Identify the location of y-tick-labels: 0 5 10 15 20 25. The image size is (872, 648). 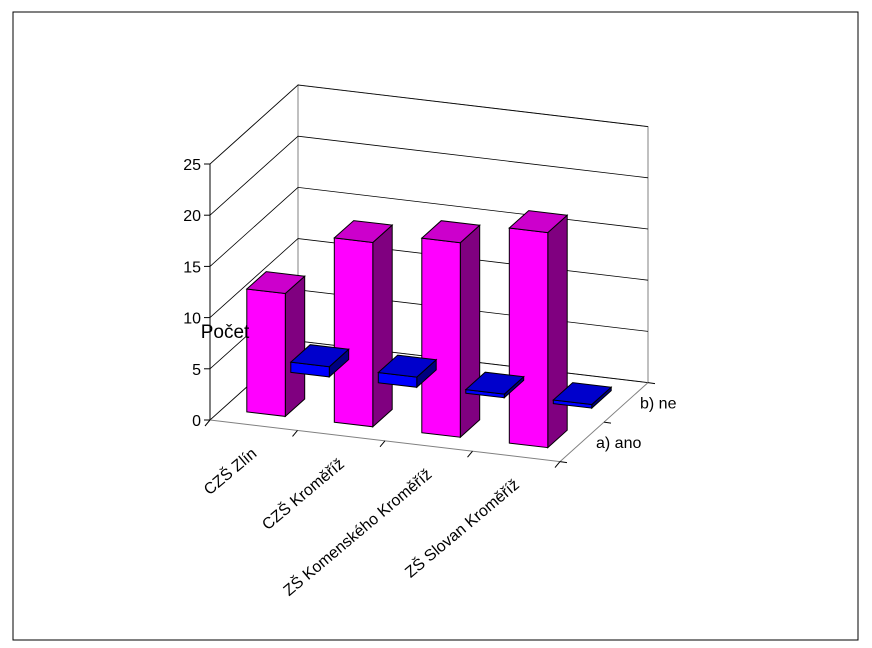
(192, 293).